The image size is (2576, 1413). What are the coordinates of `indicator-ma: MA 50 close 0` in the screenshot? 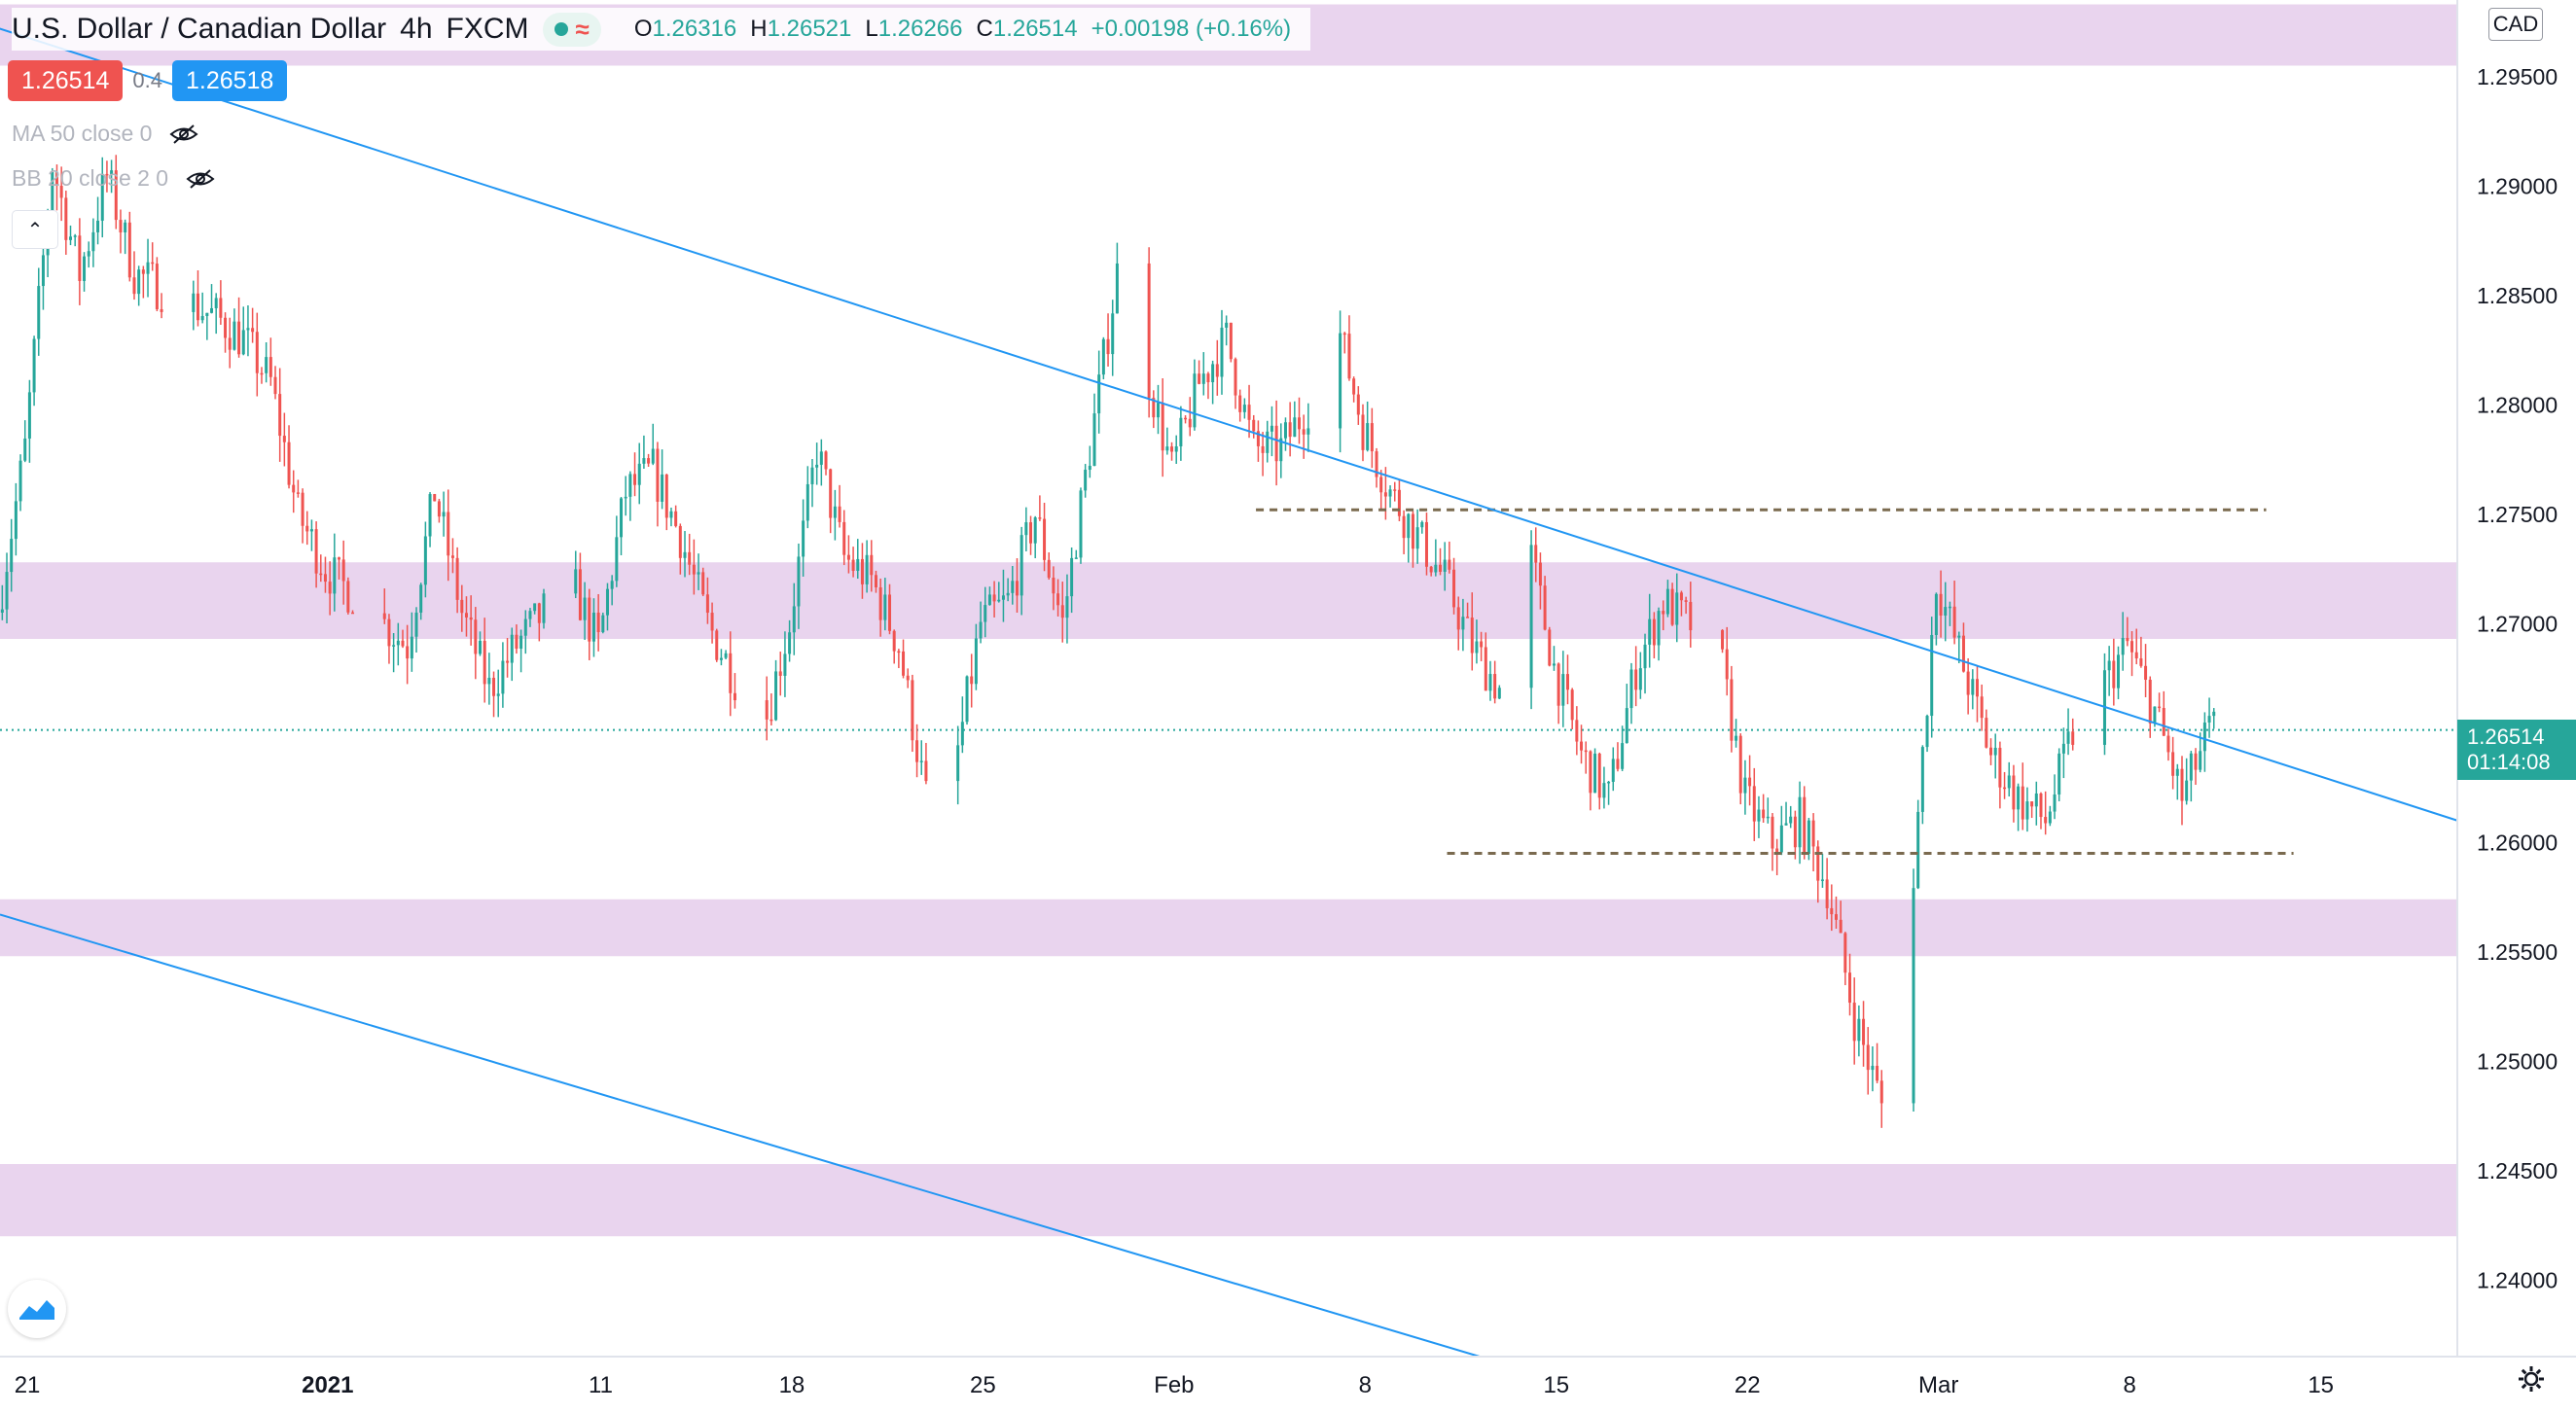 It's located at (105, 134).